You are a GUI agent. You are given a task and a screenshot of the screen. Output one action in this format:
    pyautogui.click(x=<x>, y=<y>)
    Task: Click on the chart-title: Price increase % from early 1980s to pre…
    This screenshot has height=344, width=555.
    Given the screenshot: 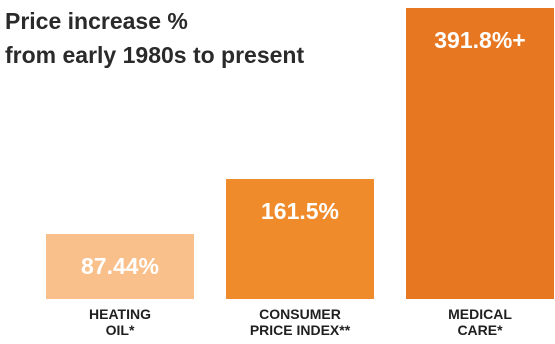 What is the action you would take?
    pyautogui.click(x=154, y=38)
    